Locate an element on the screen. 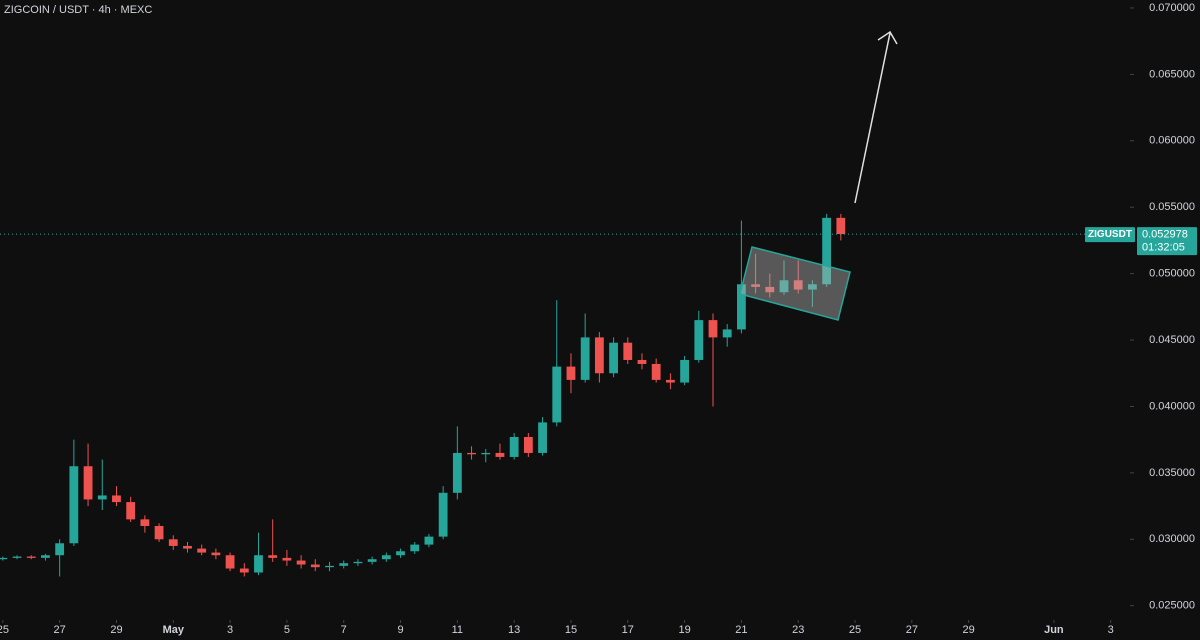 The height and width of the screenshot is (640, 1200). arrow-drawing is located at coordinates (872, 118).